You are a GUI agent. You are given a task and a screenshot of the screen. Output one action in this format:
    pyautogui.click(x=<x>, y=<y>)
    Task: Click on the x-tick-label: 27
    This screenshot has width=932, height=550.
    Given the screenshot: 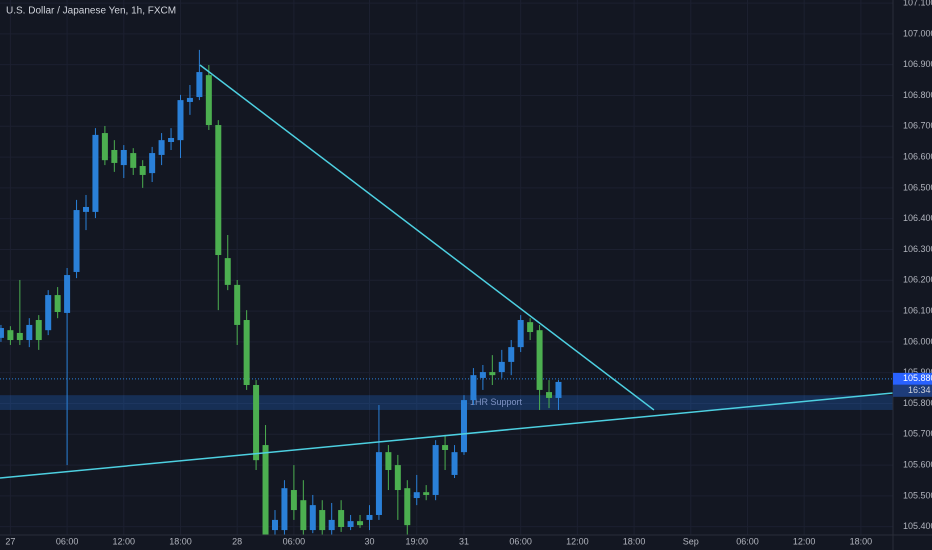 What is the action you would take?
    pyautogui.click(x=10, y=541)
    